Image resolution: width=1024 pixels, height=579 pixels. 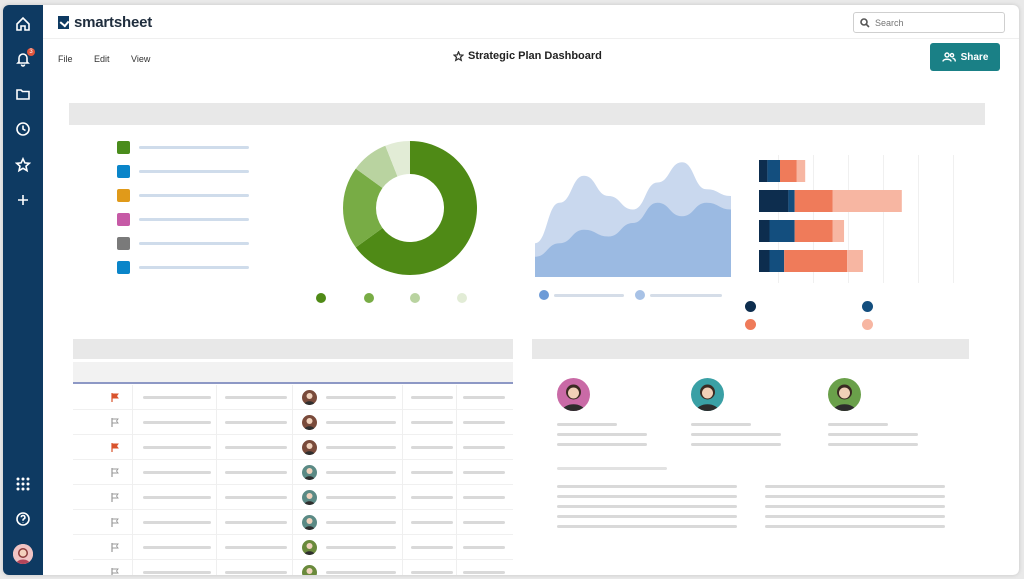 What do you see at coordinates (194, 267) in the screenshot?
I see `legend-line` at bounding box center [194, 267].